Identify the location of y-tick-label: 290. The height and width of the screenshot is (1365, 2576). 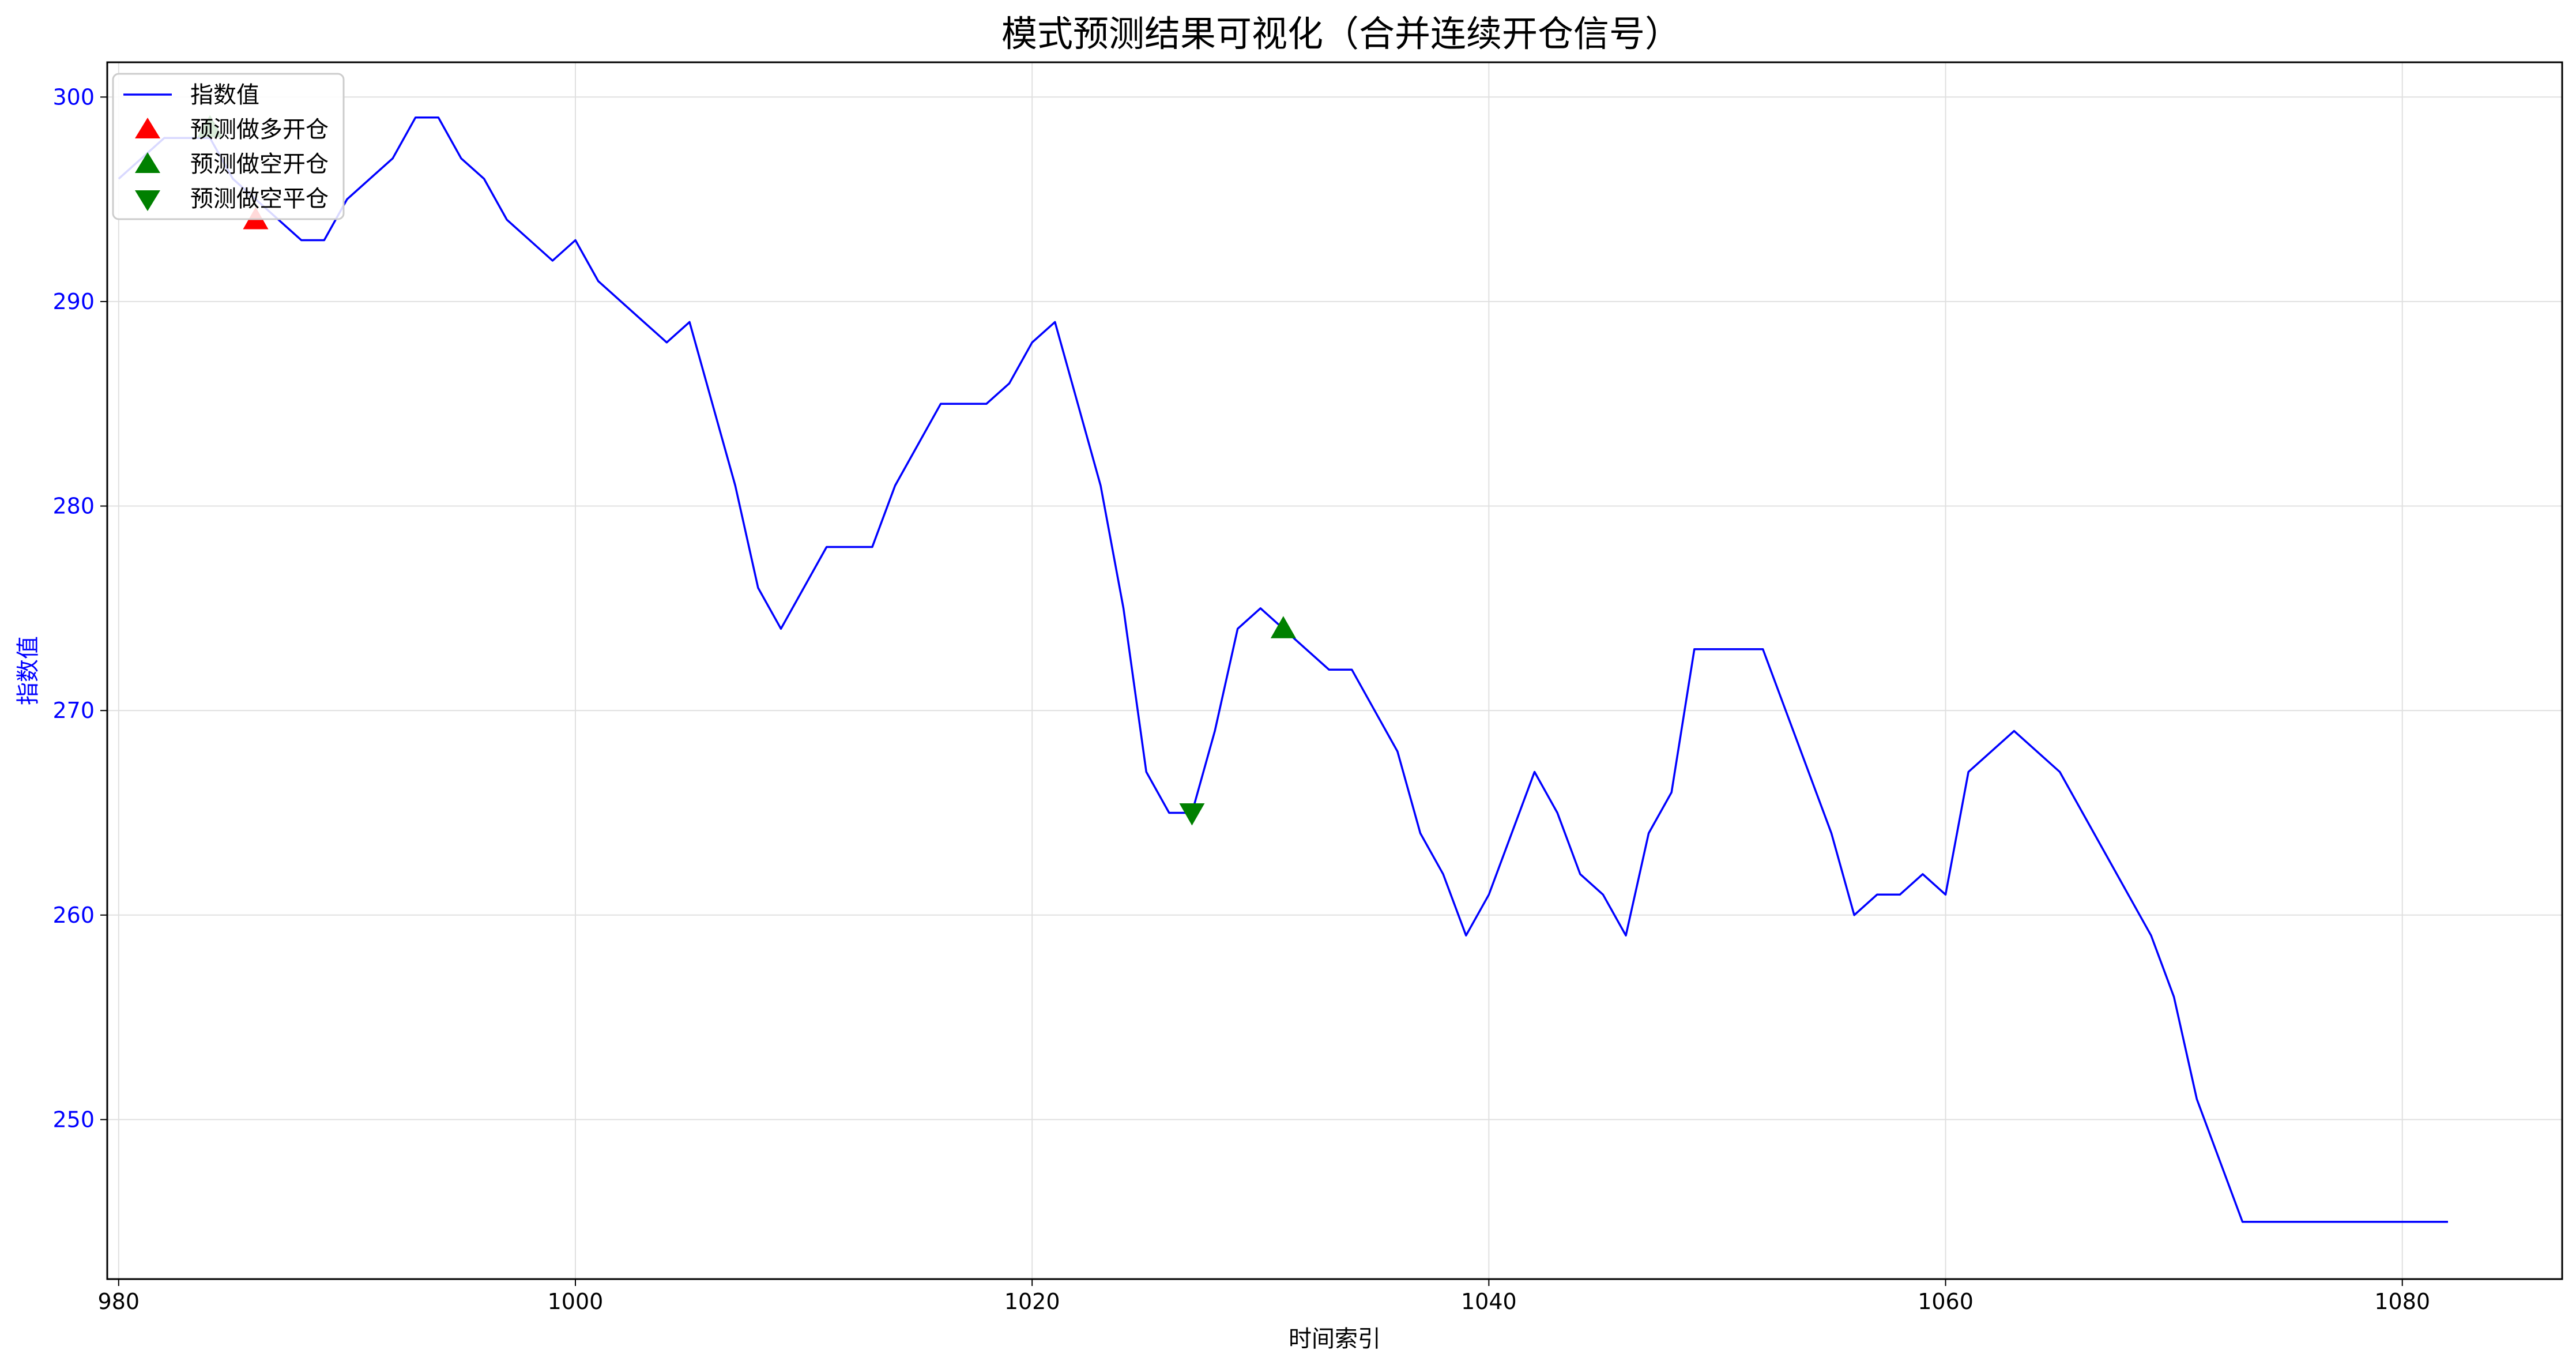
(73, 301).